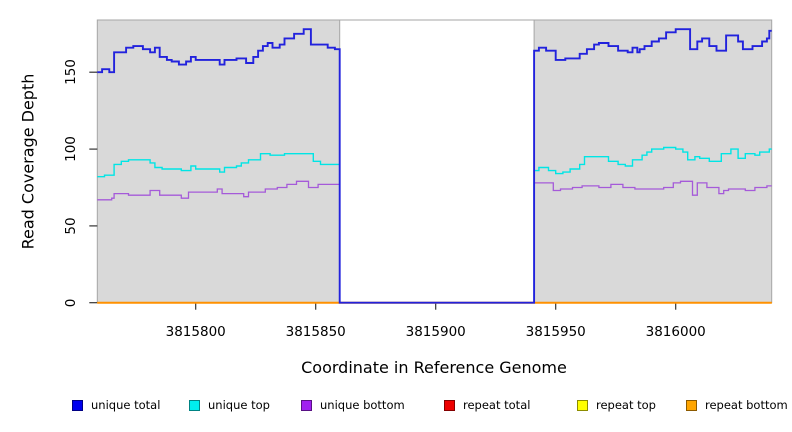  What do you see at coordinates (71, 226) in the screenshot?
I see `y-tick-label: 50` at bounding box center [71, 226].